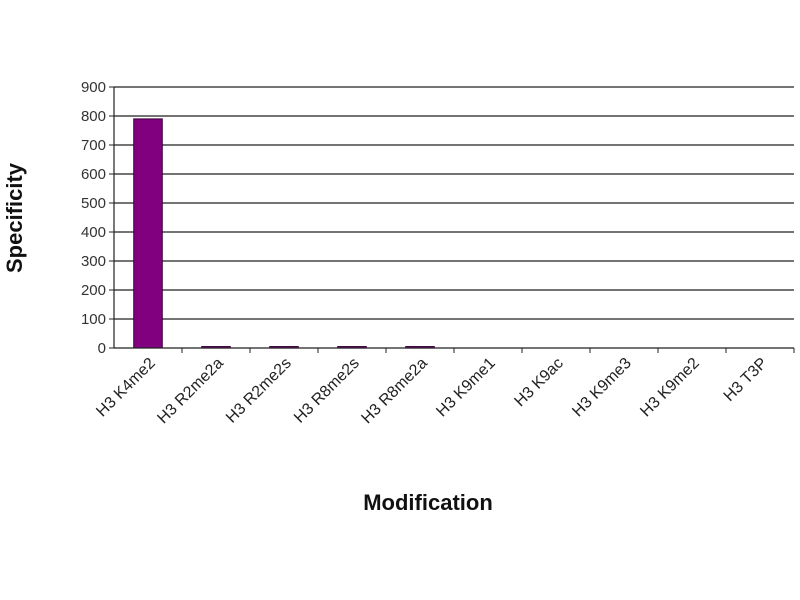  What do you see at coordinates (284, 233) in the screenshot?
I see `bars` at bounding box center [284, 233].